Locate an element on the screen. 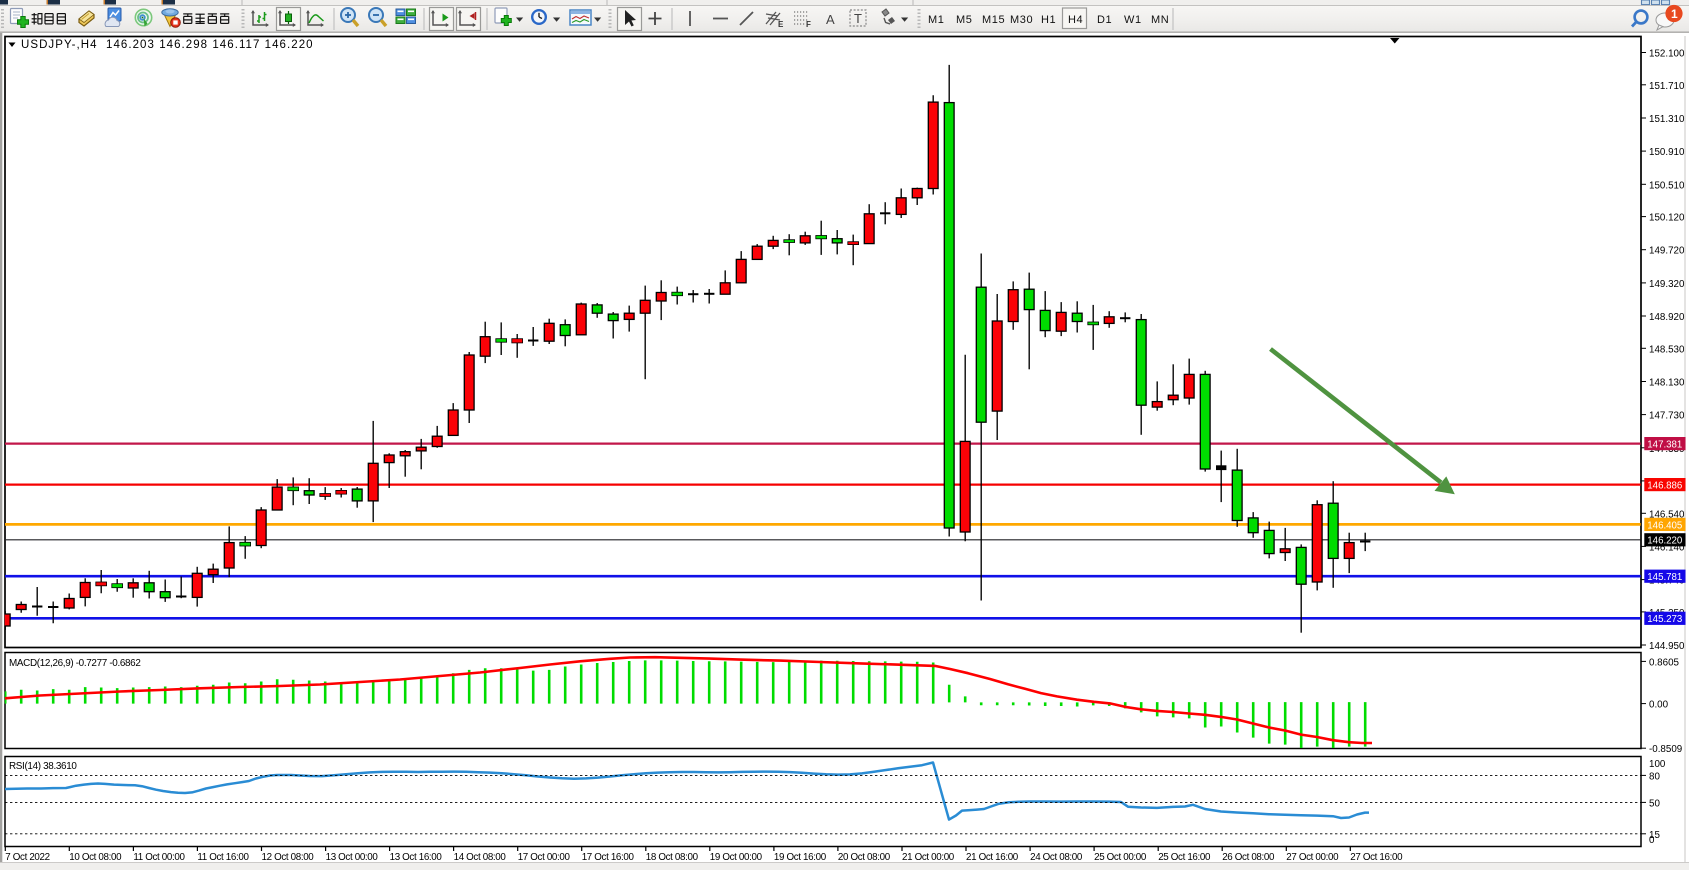 This screenshot has width=1689, height=870. svg-text: 152.100 is located at coordinates (1667, 54).